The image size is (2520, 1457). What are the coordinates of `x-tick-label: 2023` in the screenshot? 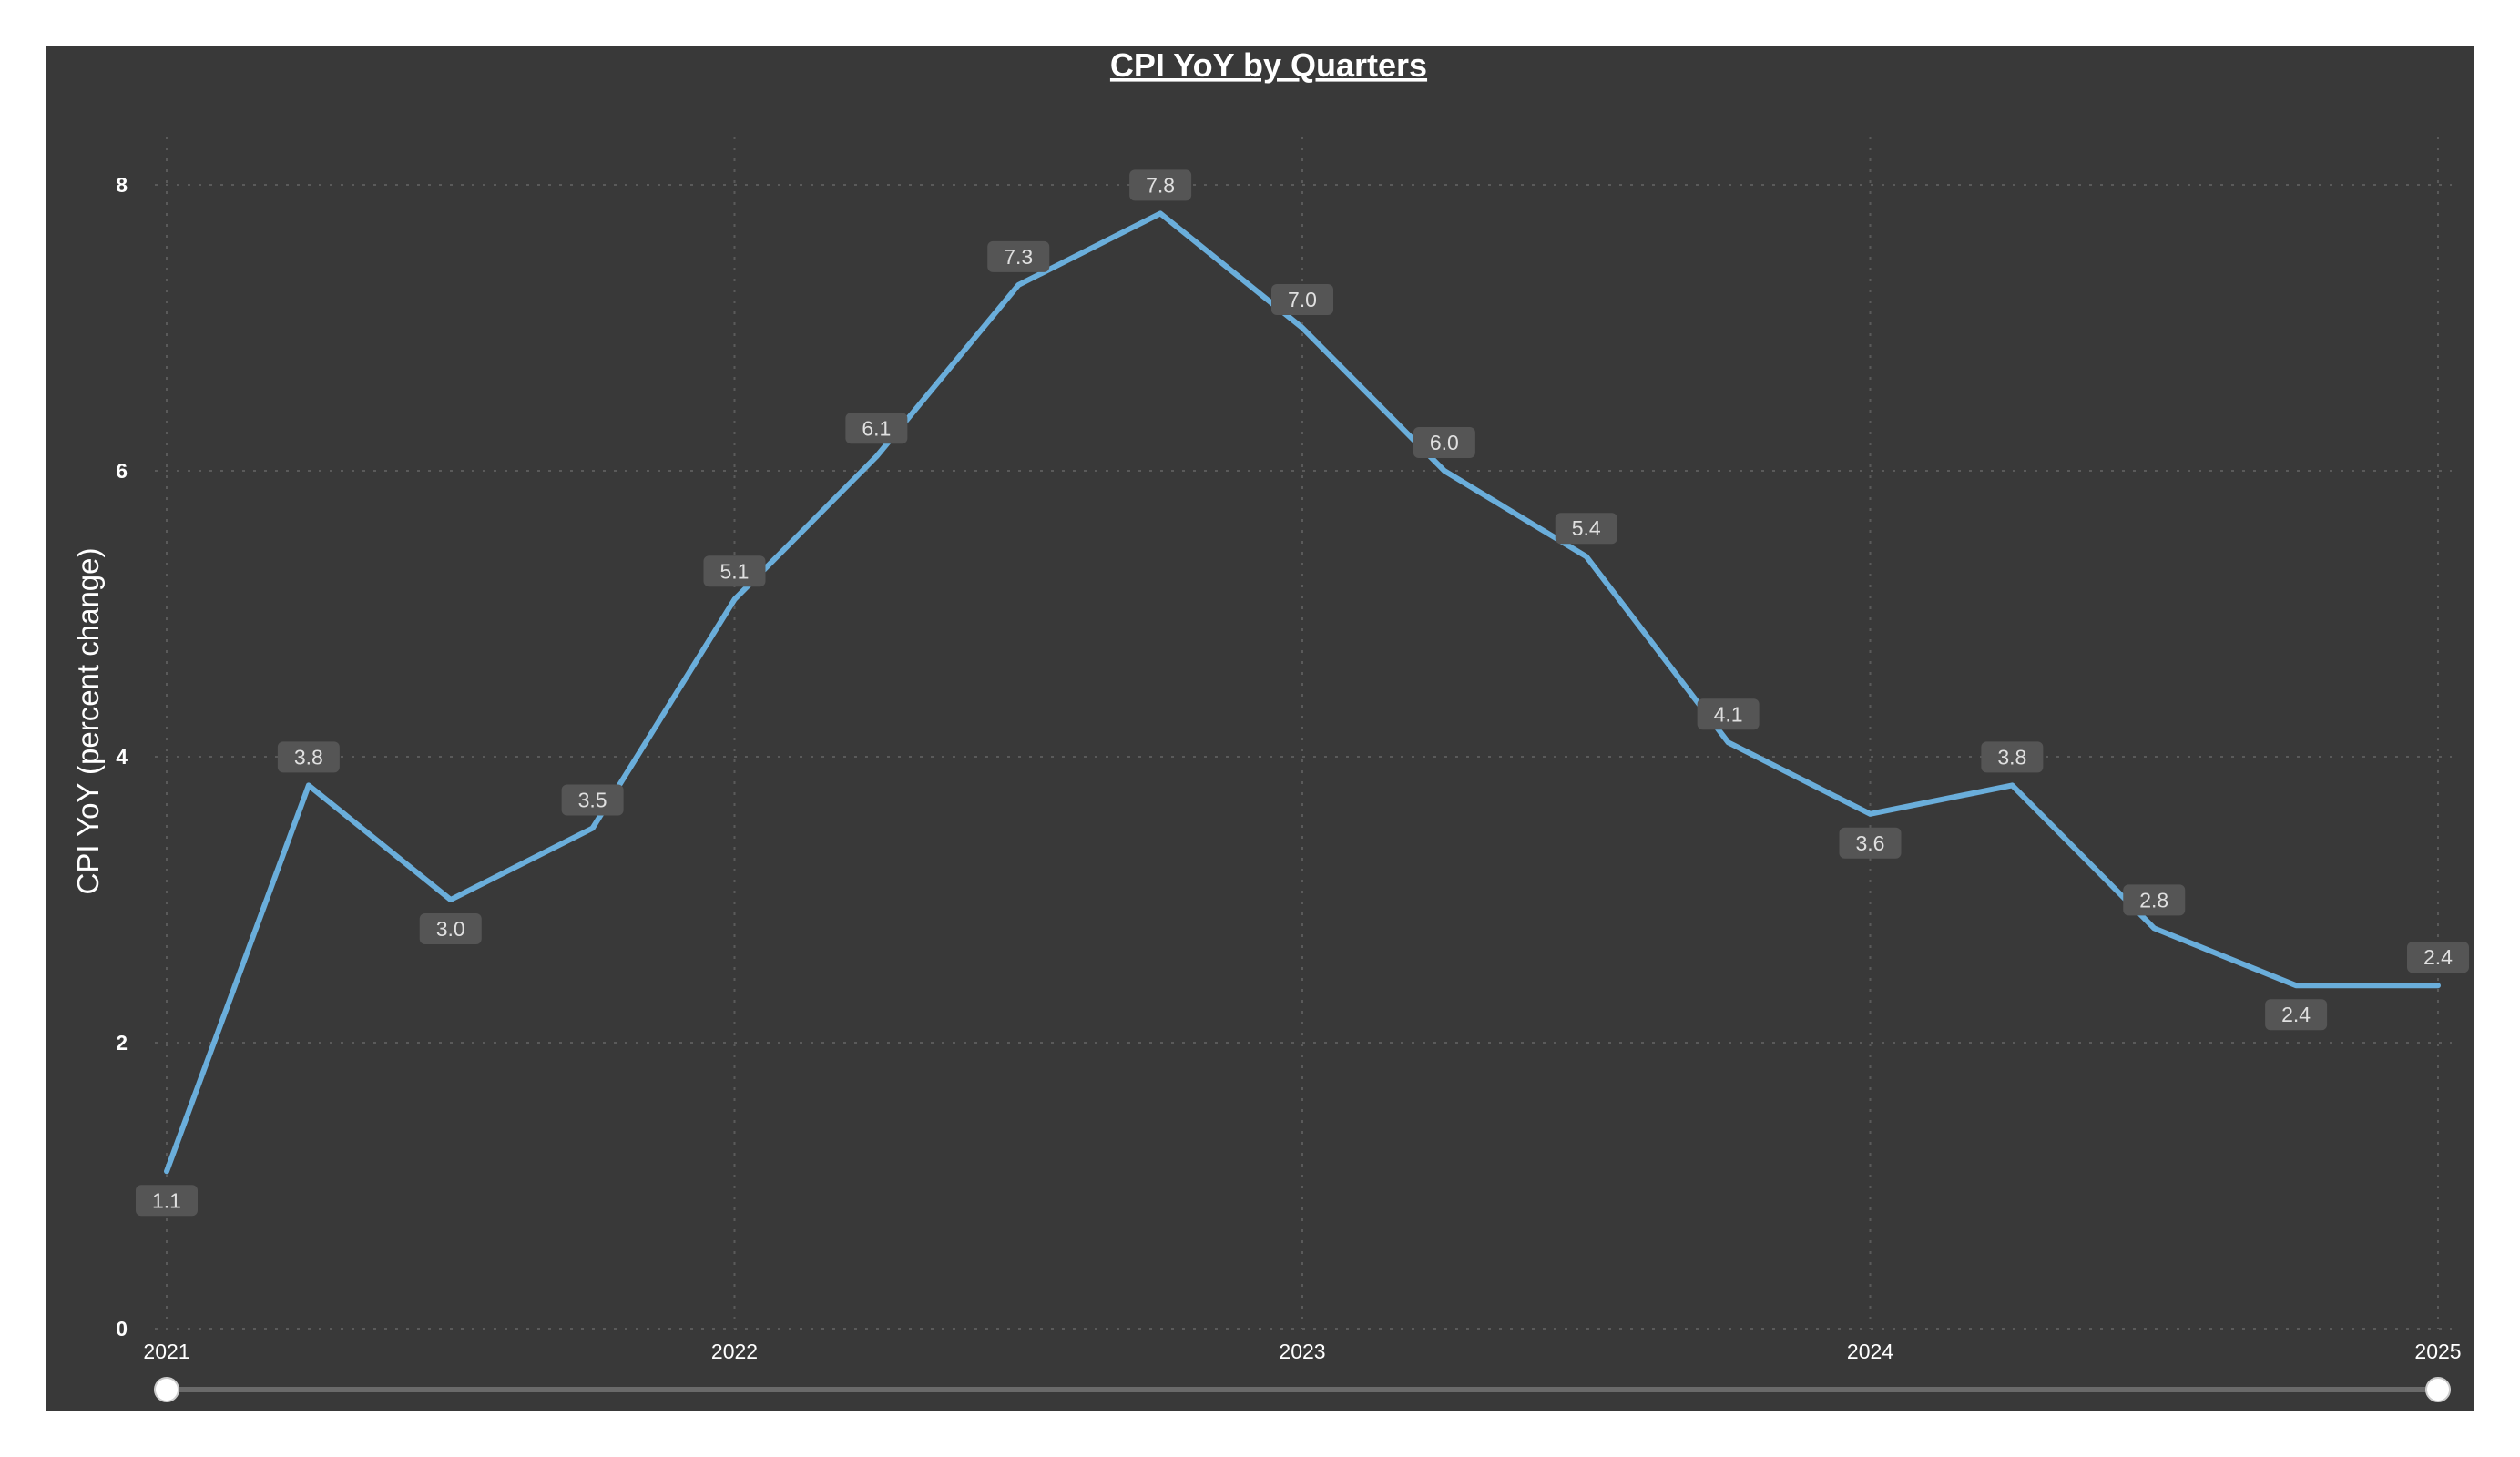 It's located at (1302, 1351).